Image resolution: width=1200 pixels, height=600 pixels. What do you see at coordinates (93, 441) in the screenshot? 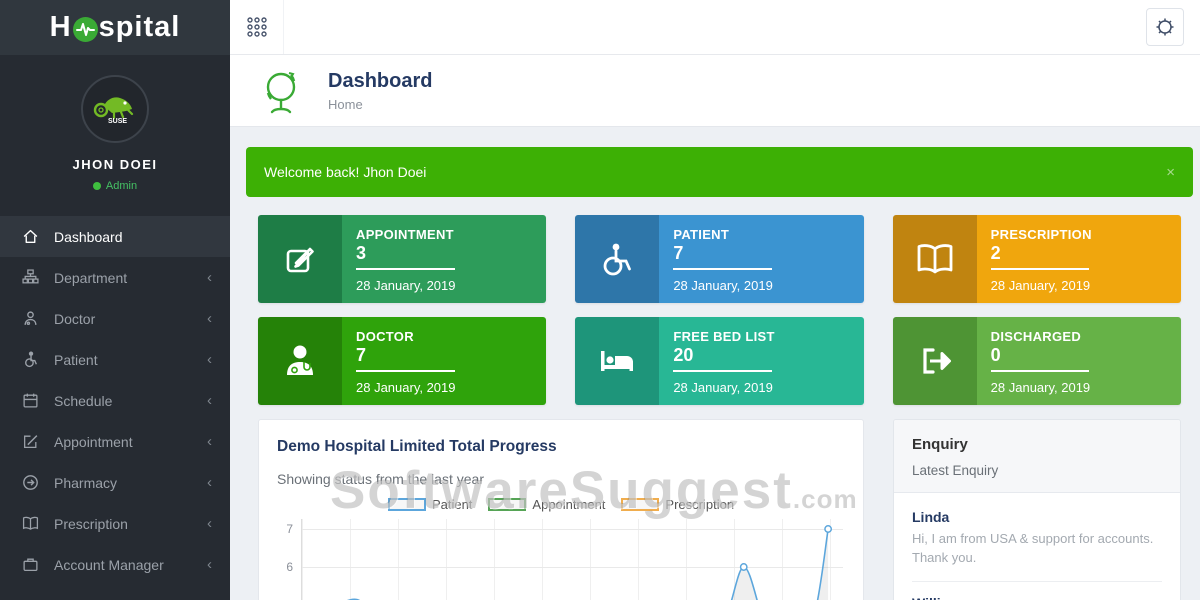
I see `sidebar-item-label: Appointment` at bounding box center [93, 441].